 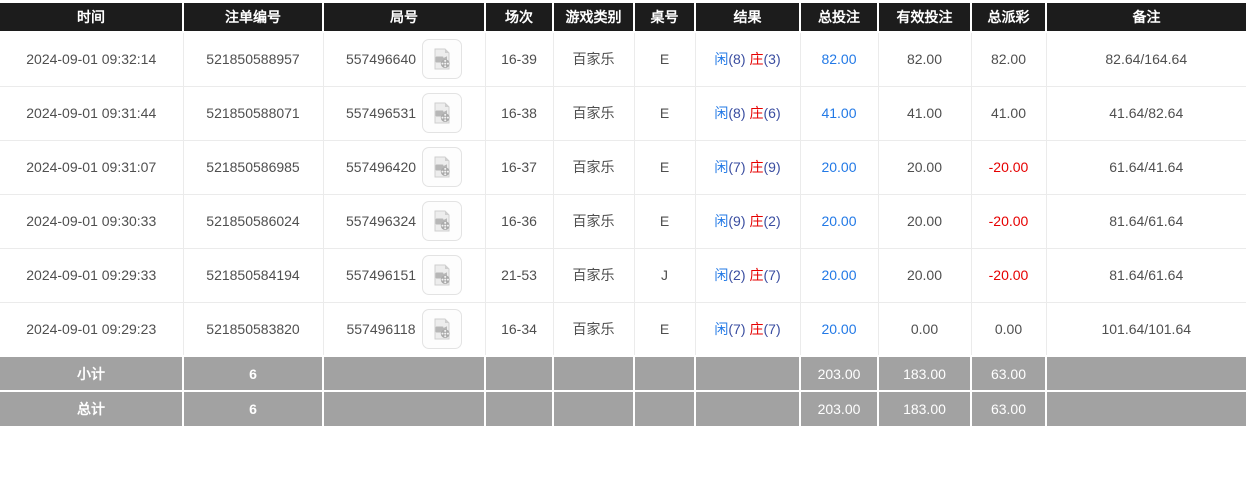 What do you see at coordinates (92, 408) in the screenshot?
I see `summary-label: 总计` at bounding box center [92, 408].